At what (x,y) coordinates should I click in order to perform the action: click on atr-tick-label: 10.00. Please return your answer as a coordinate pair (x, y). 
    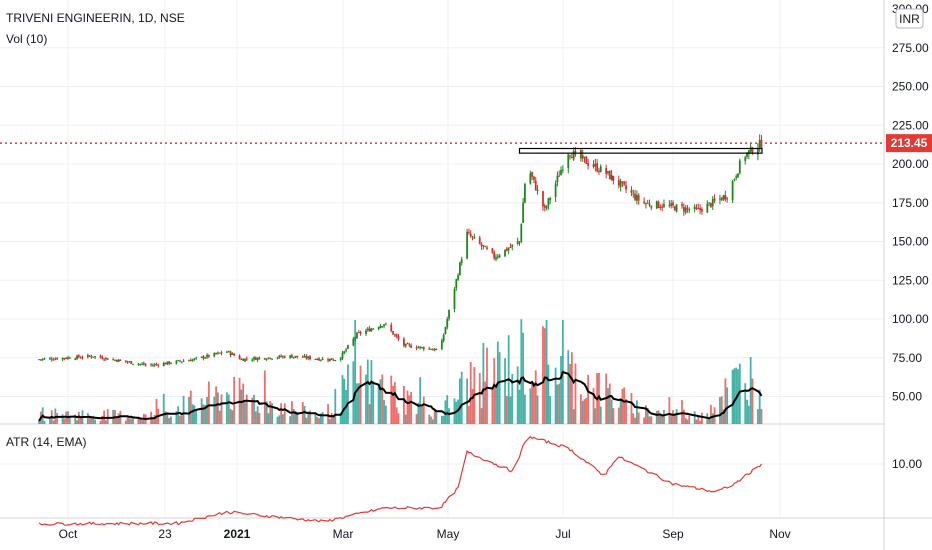
    Looking at the image, I should click on (907, 464).